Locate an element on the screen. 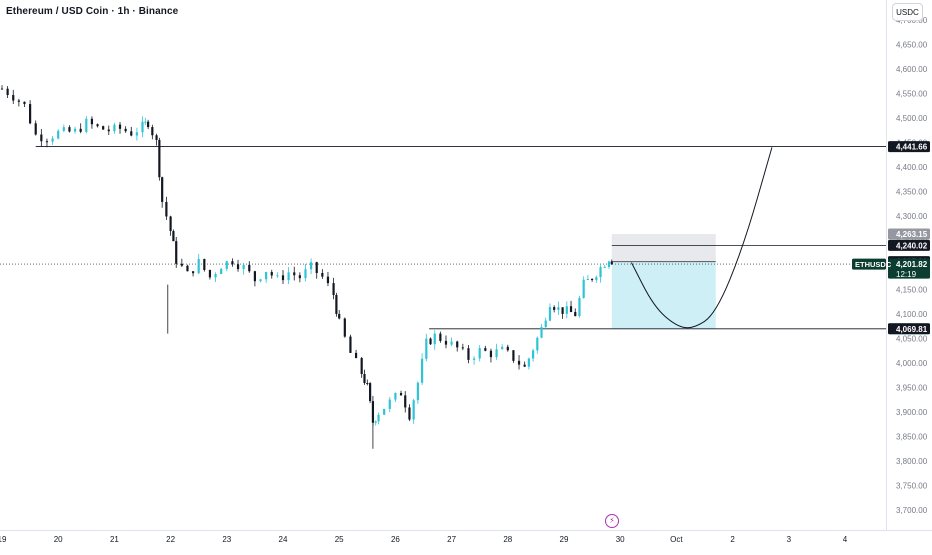  lightning-bolt-icon: ⚡ is located at coordinates (612, 521).